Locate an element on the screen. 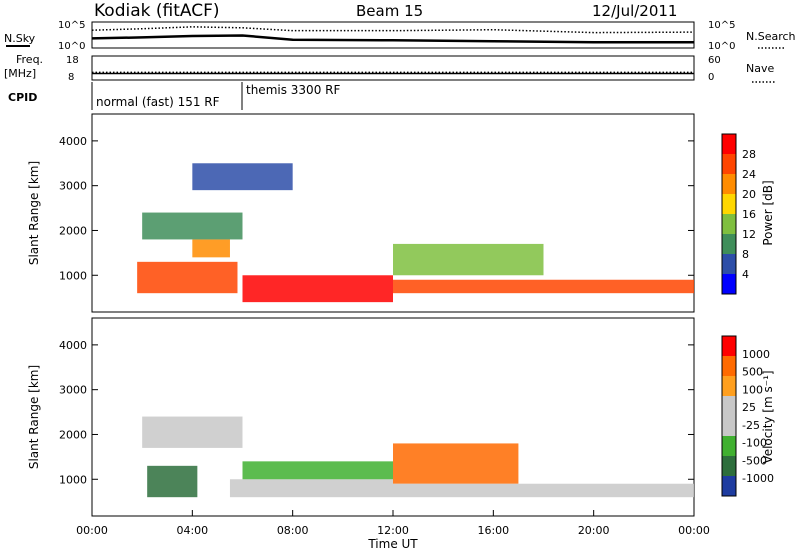 This screenshot has height=554, width=800. velocity-xlabel: Time UT is located at coordinates (392, 544).